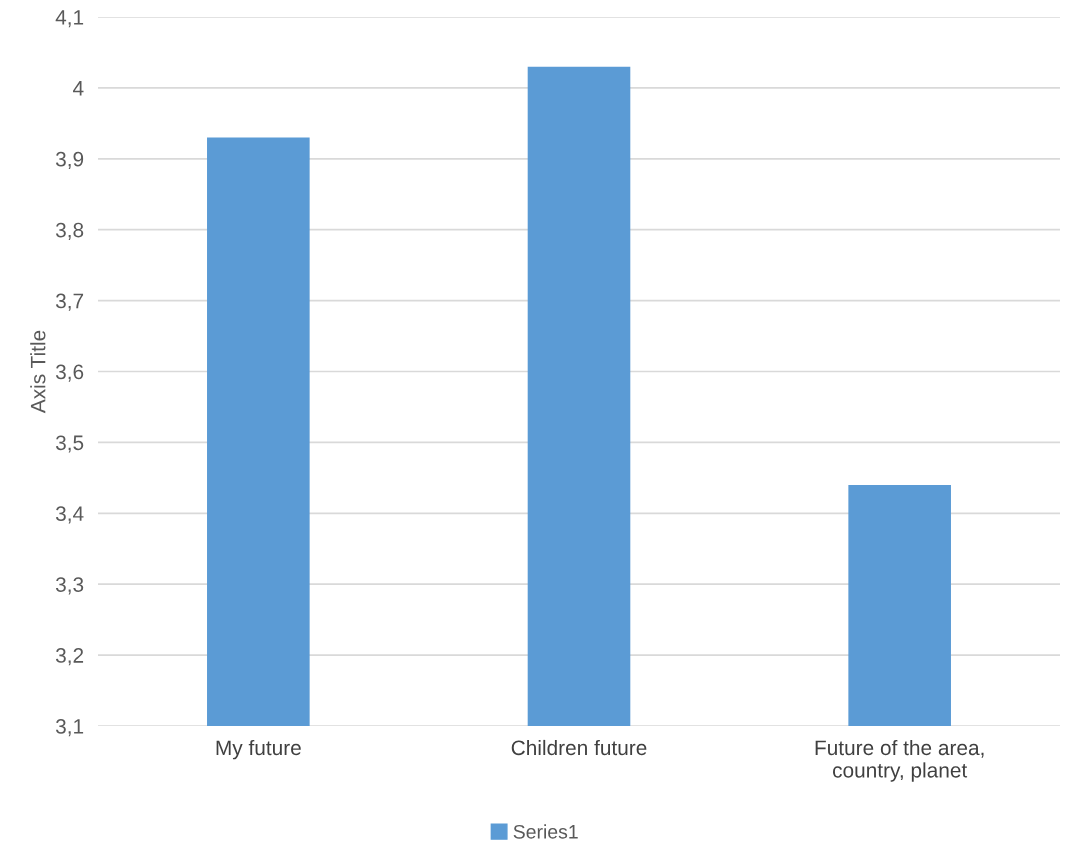 The image size is (1070, 860). Describe the element at coordinates (69, 586) in the screenshot. I see `y-tick-label: 3,3` at that location.